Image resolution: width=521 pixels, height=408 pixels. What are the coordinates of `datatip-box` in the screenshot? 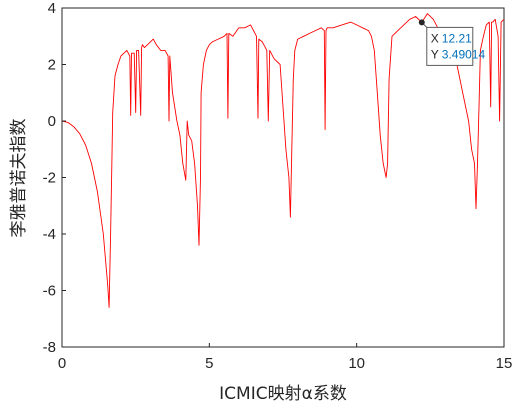 It's located at (450, 46).